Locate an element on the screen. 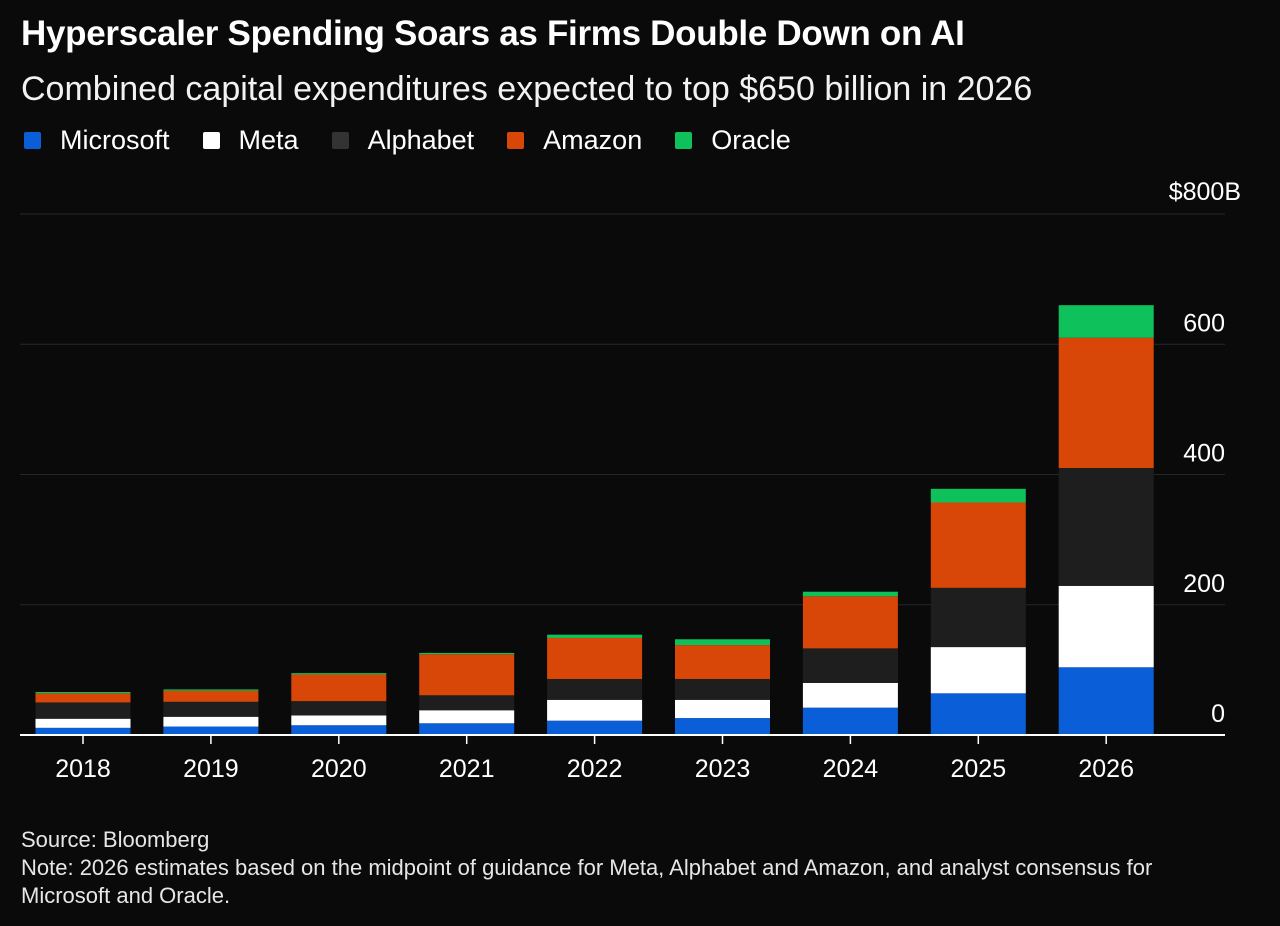 This screenshot has width=1280, height=926. bar-segment-meta-2023 is located at coordinates (722, 709).